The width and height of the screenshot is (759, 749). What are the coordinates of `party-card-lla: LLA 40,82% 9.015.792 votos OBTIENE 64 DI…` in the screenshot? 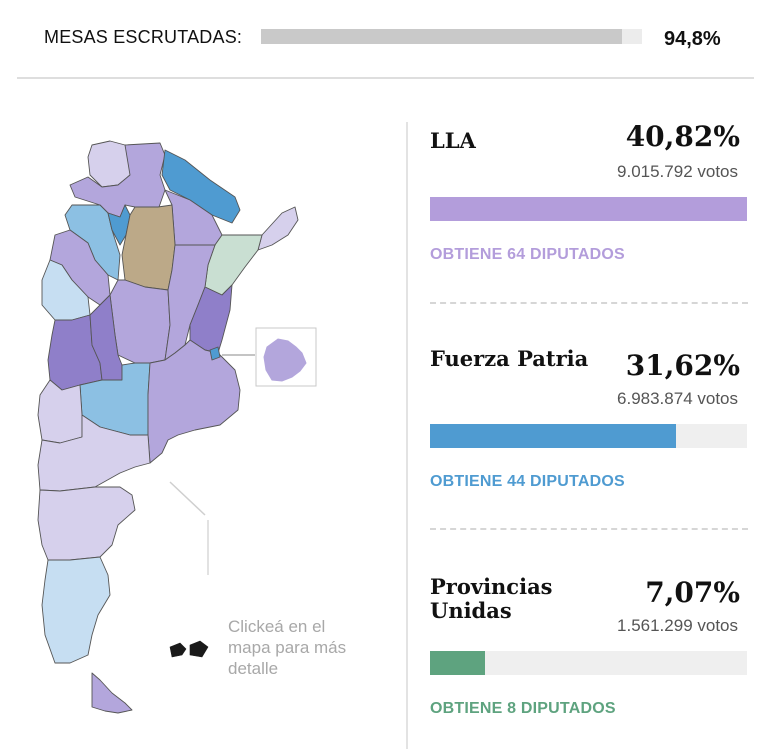 It's located at (589, 195).